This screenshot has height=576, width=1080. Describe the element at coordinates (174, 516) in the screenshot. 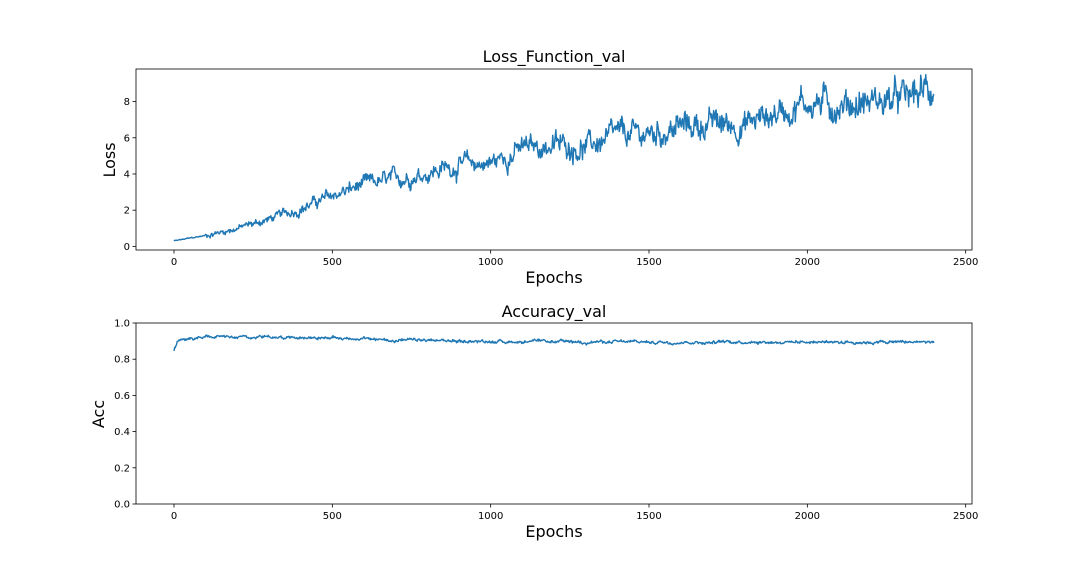

I see `accuracy-x-tick-label: 0` at that location.